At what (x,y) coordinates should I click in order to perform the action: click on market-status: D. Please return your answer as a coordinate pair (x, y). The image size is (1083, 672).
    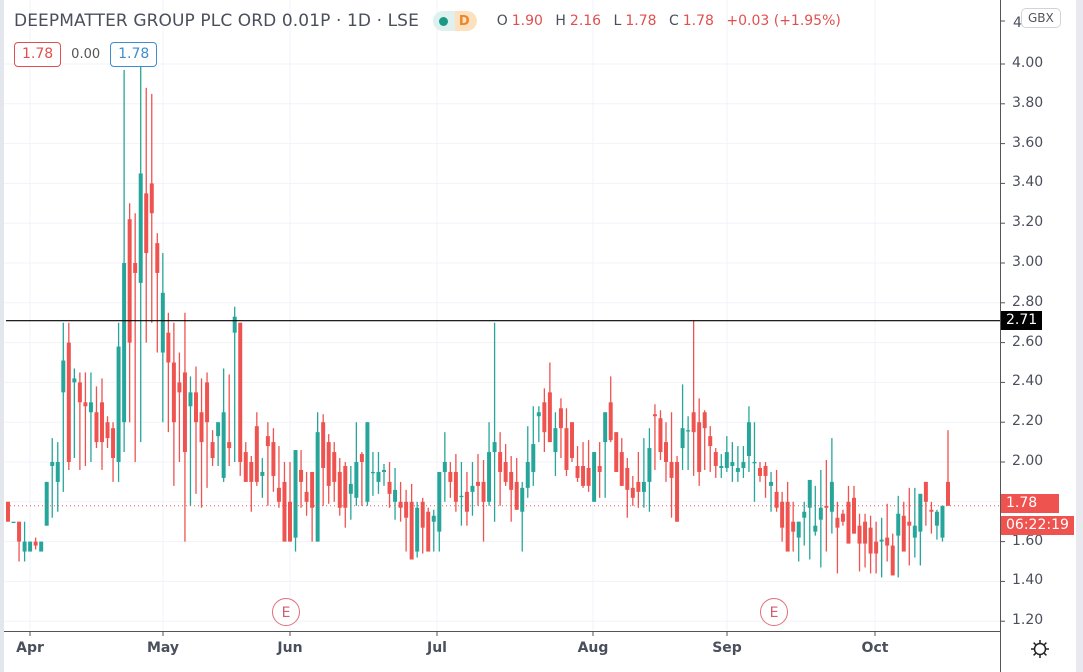
    Looking at the image, I should click on (454, 21).